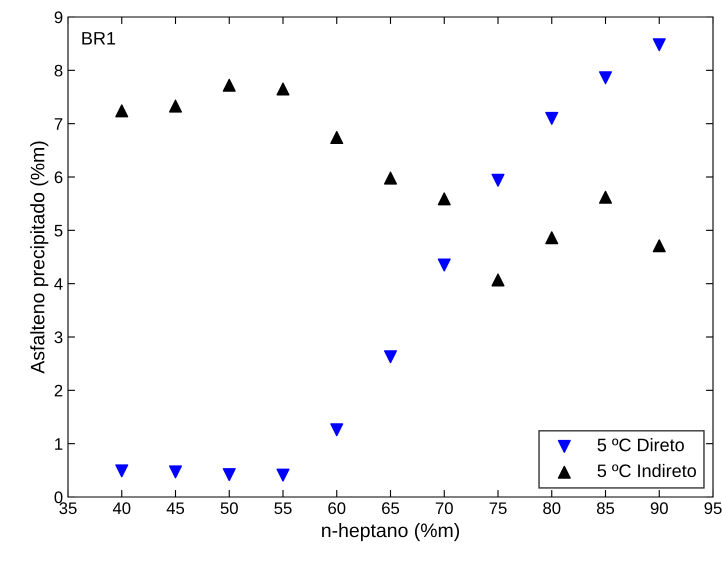 This screenshot has width=722, height=570. Describe the element at coordinates (58, 284) in the screenshot. I see `y-tick-label: 4` at that location.